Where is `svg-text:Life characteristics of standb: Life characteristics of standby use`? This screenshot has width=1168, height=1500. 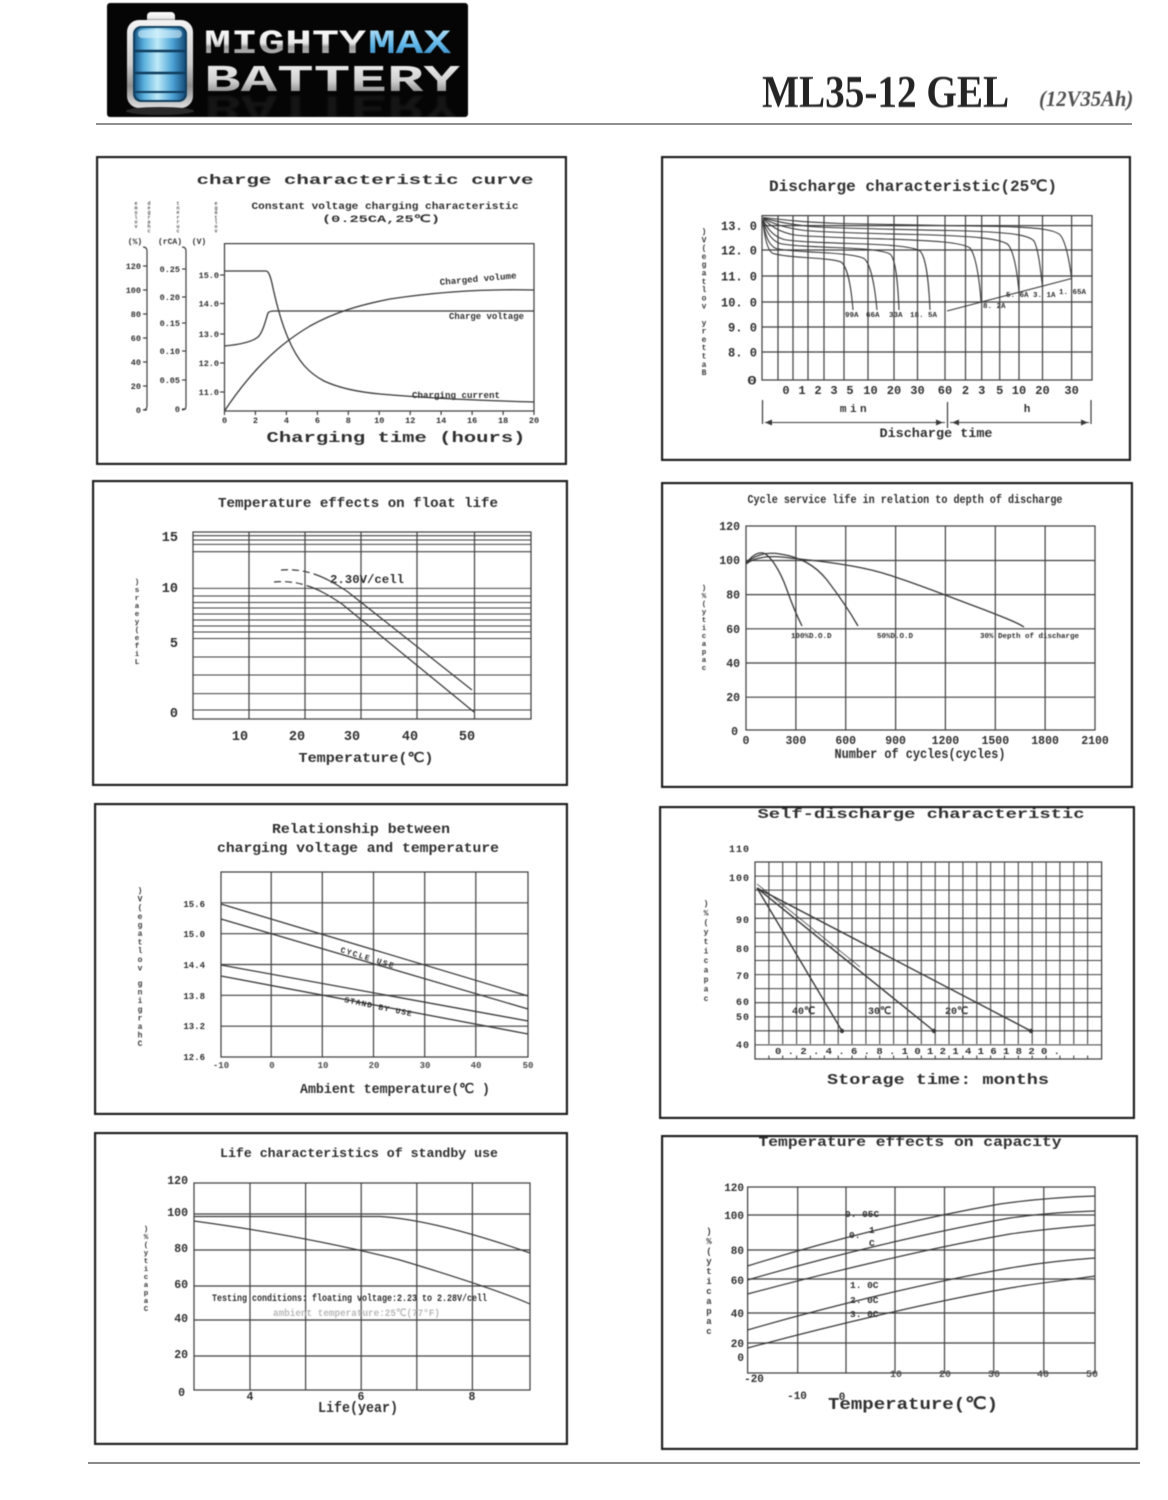
svg-text:Life characteristics of standb: Life characteristics of standby use is located at coordinates (359, 1153).